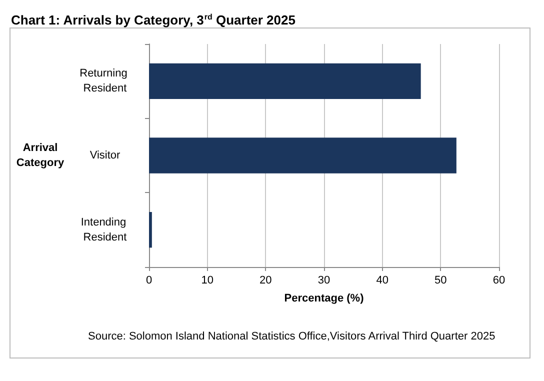 This screenshot has height=381, width=544. I want to click on x-tick-label: 30, so click(324, 280).